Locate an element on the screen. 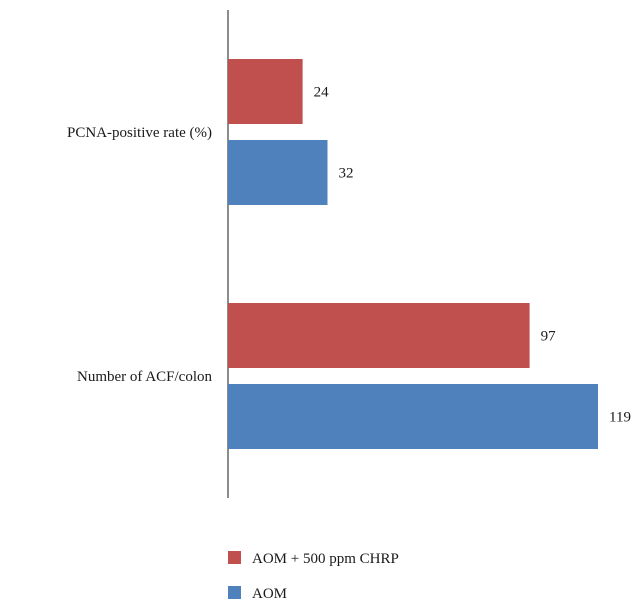  bar-aom-pcna-positive-rate is located at coordinates (278, 172).